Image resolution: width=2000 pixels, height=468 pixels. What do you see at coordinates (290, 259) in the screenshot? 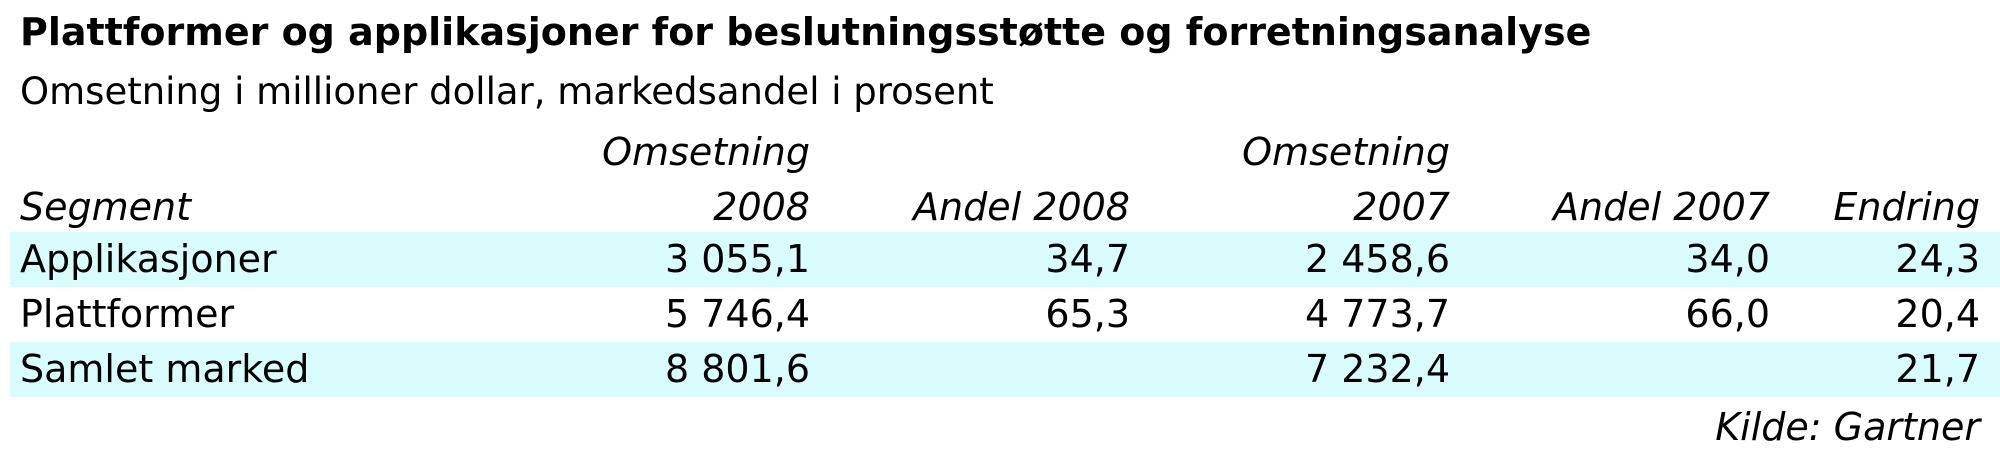
I see `table-cell: Applikasjoner` at bounding box center [290, 259].